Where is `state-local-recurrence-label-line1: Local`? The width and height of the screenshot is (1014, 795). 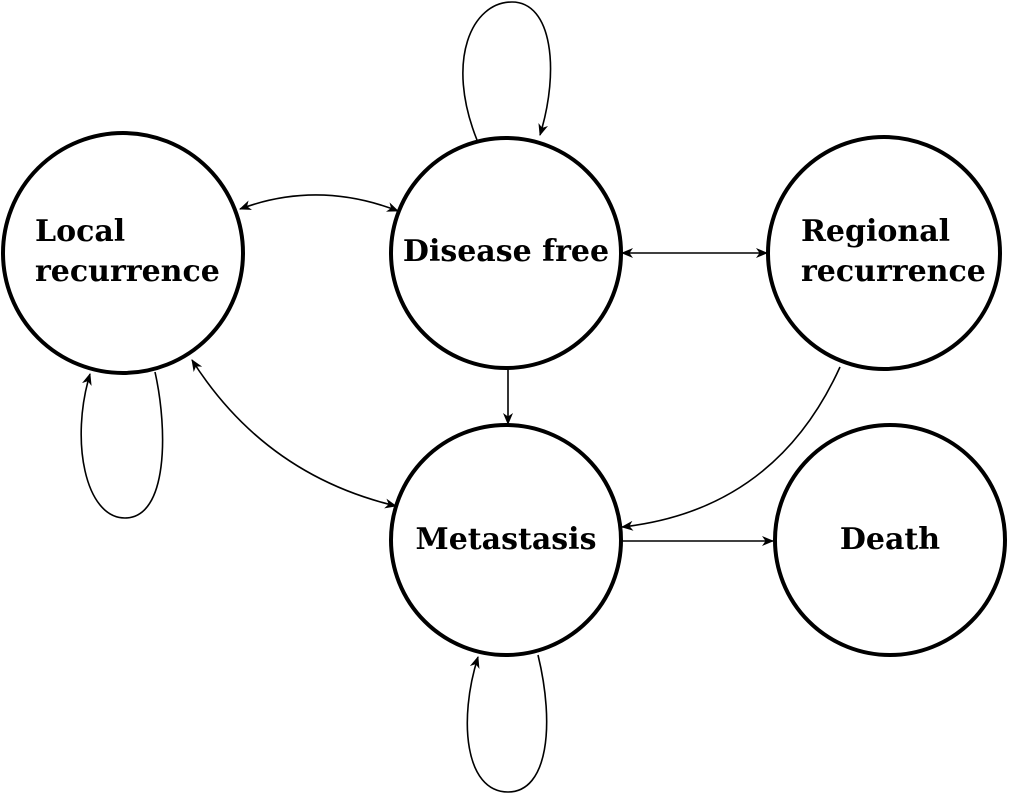 state-local-recurrence-label-line1: Local is located at coordinates (80, 231).